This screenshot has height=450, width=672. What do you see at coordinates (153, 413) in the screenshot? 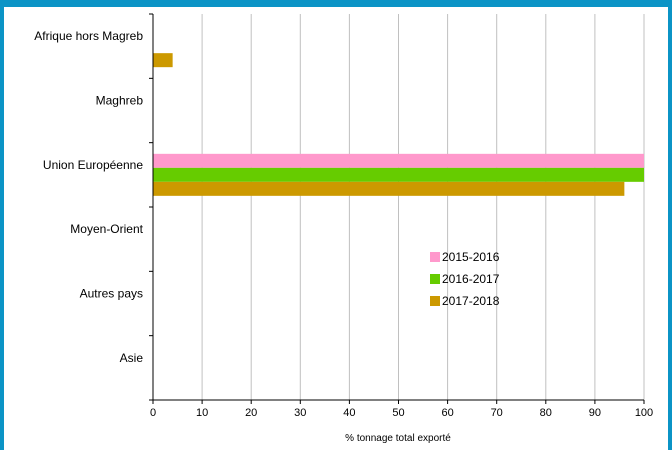
I see `x-tick-label: 0` at bounding box center [153, 413].